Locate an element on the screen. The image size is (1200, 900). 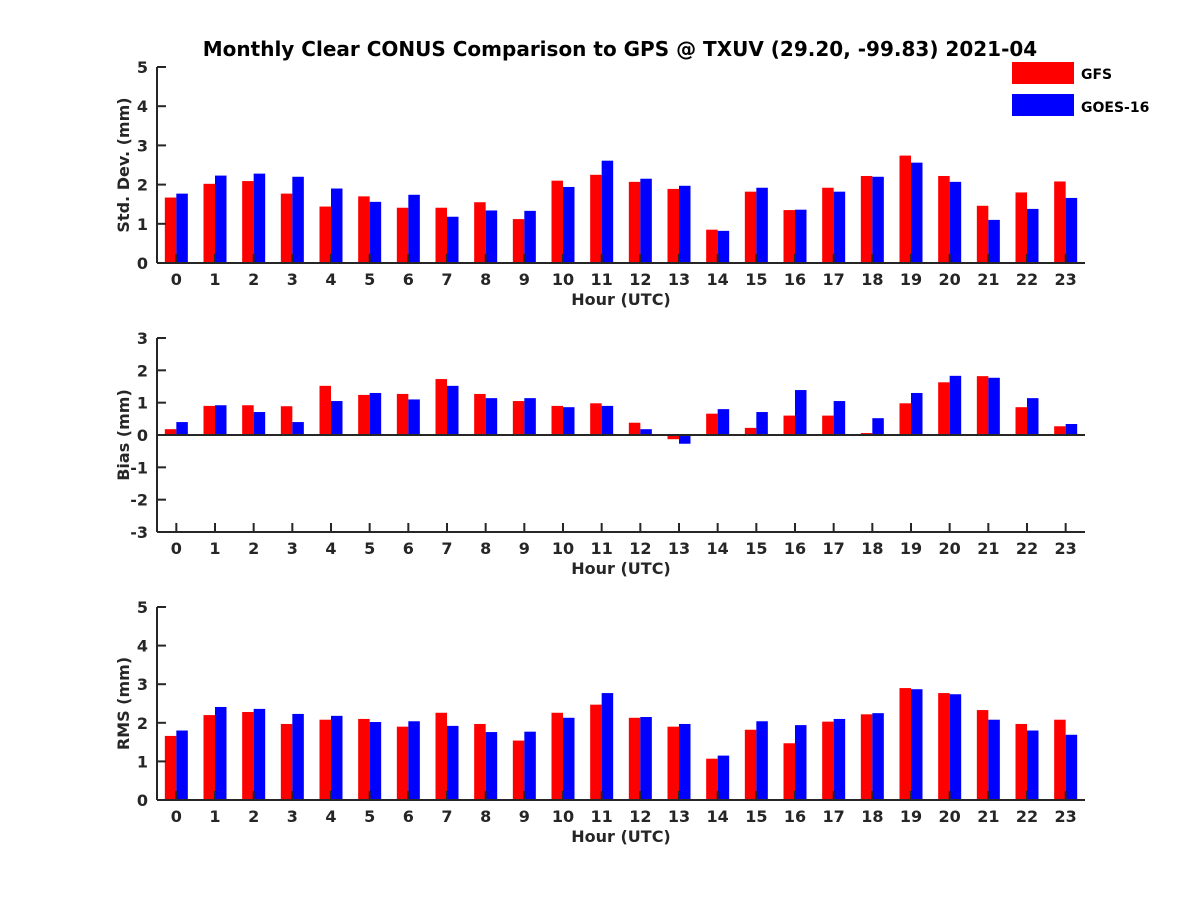
x-tick-label-bias: 13 is located at coordinates (679, 548).